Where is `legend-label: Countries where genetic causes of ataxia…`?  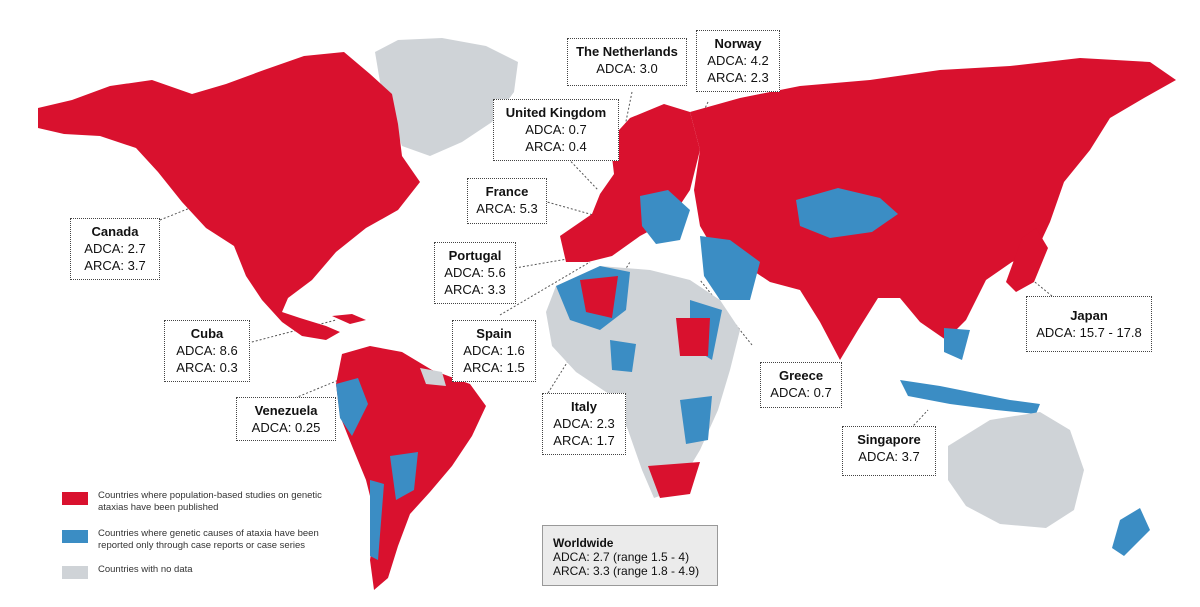
legend-label: Countries where genetic causes of ataxia… is located at coordinates (208, 539).